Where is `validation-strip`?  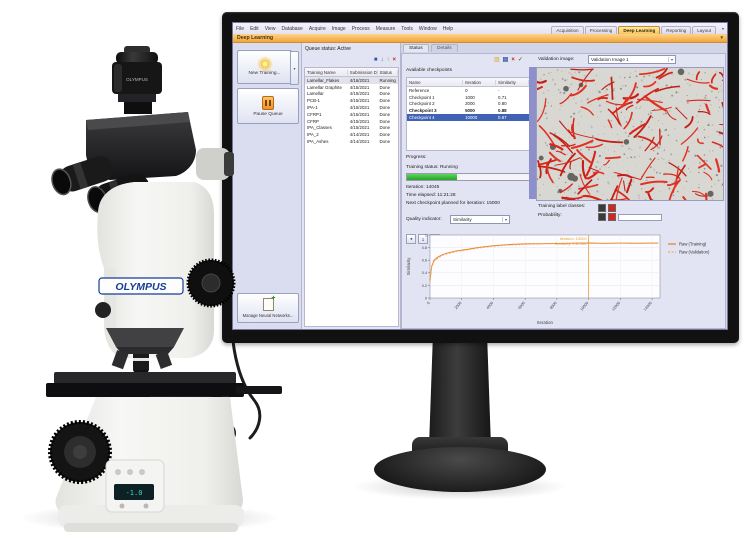 validation-strip is located at coordinates (532, 133).